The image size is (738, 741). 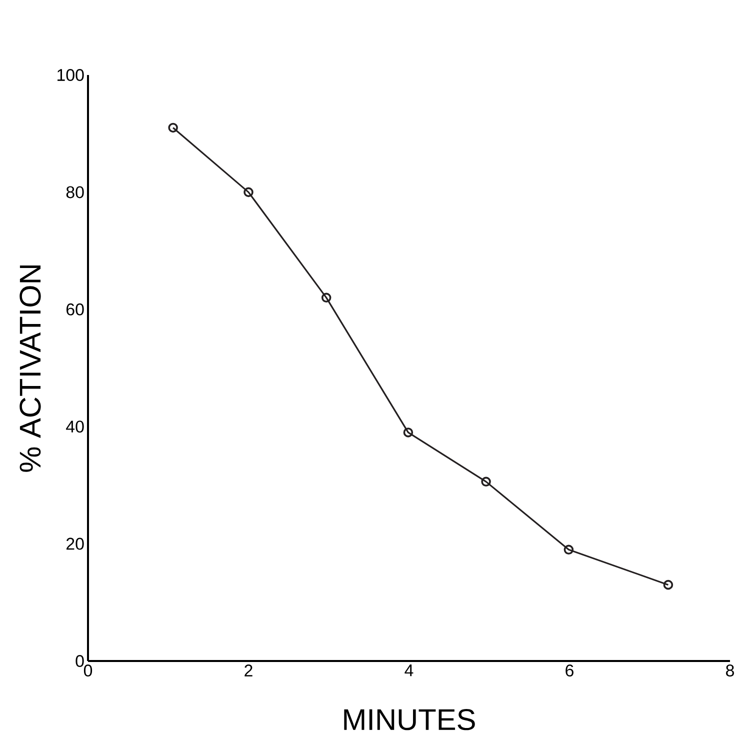 I want to click on y-tick-label: 60, so click(x=75, y=309).